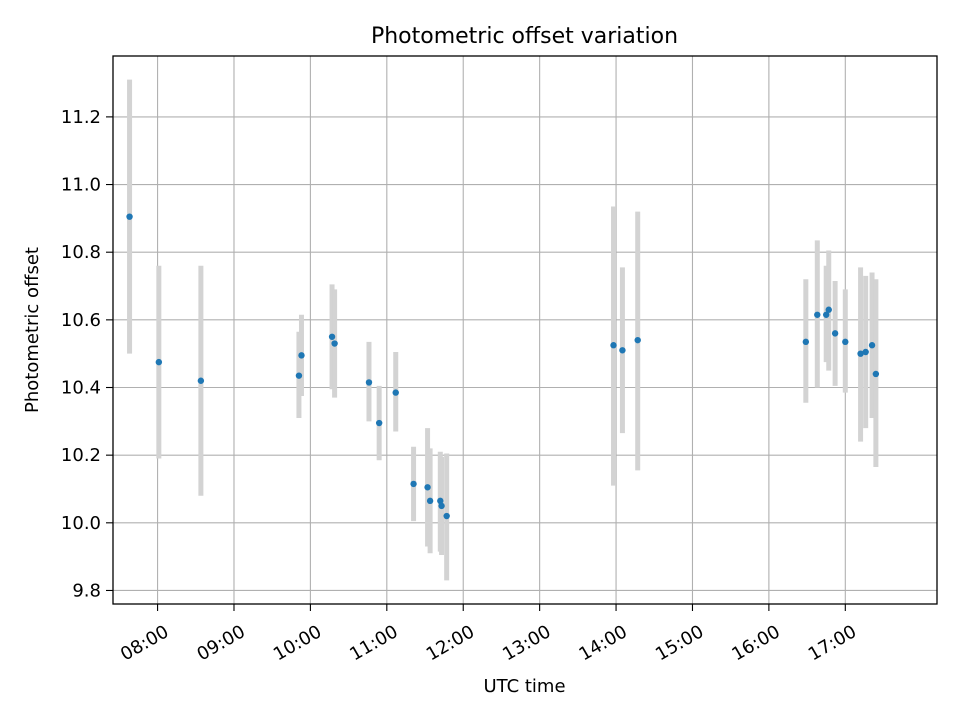 This screenshot has height=724, width=960. I want to click on y-tick-label: 10.8, so click(81, 252).